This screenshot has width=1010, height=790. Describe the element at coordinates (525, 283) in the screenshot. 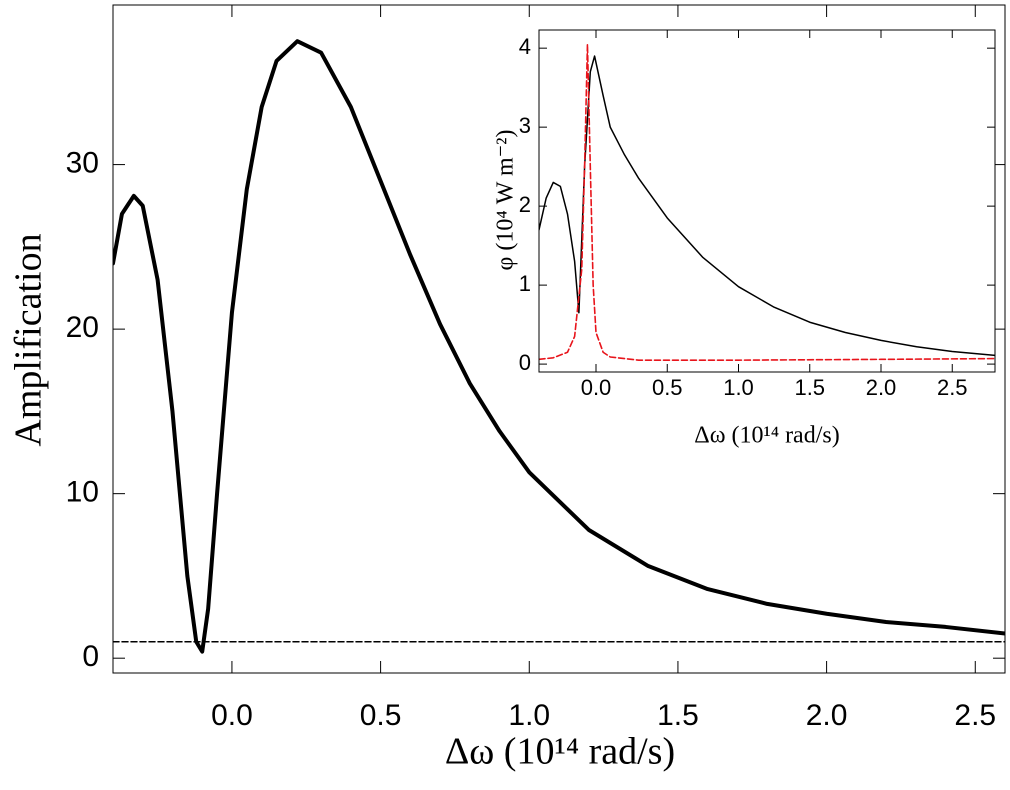

I see `y-tick-label: 1` at that location.